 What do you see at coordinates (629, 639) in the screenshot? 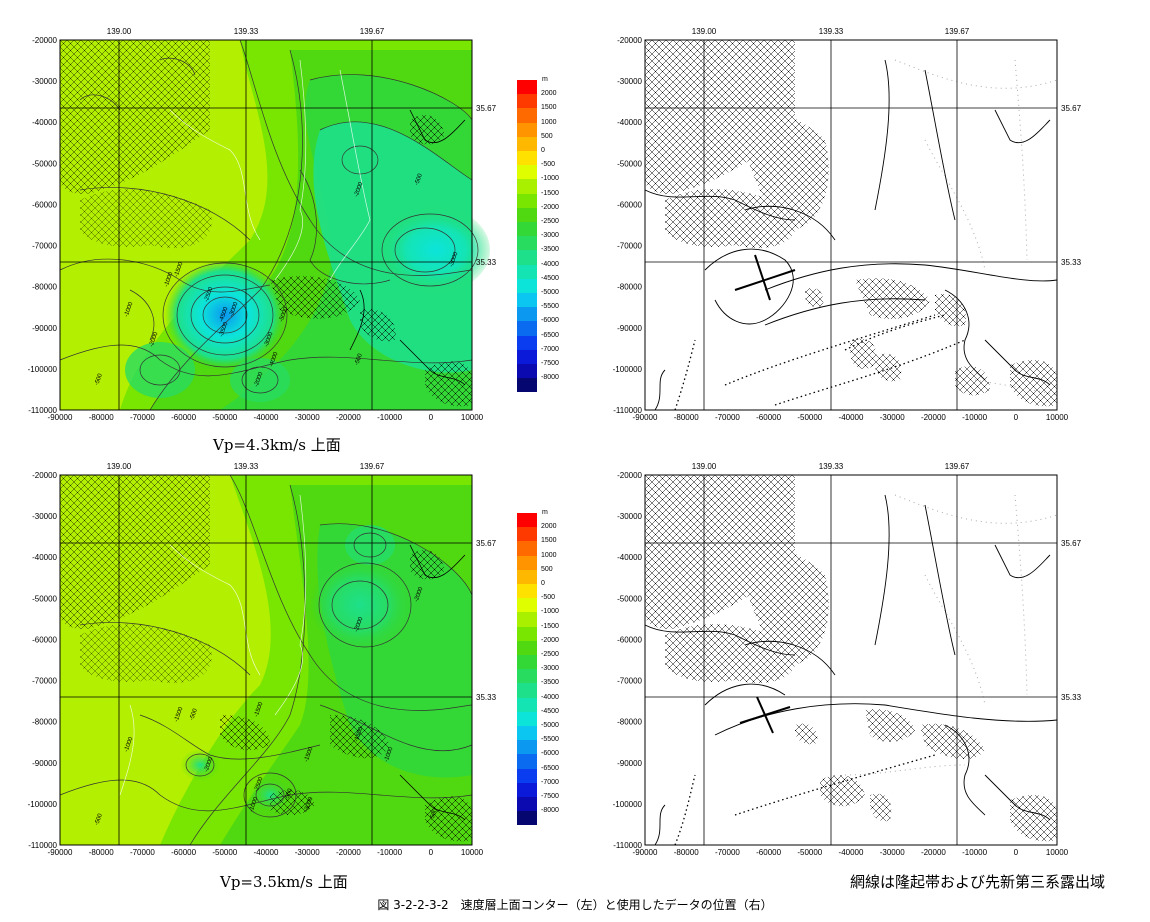
I see `y-tick-label: -60000` at bounding box center [629, 639].